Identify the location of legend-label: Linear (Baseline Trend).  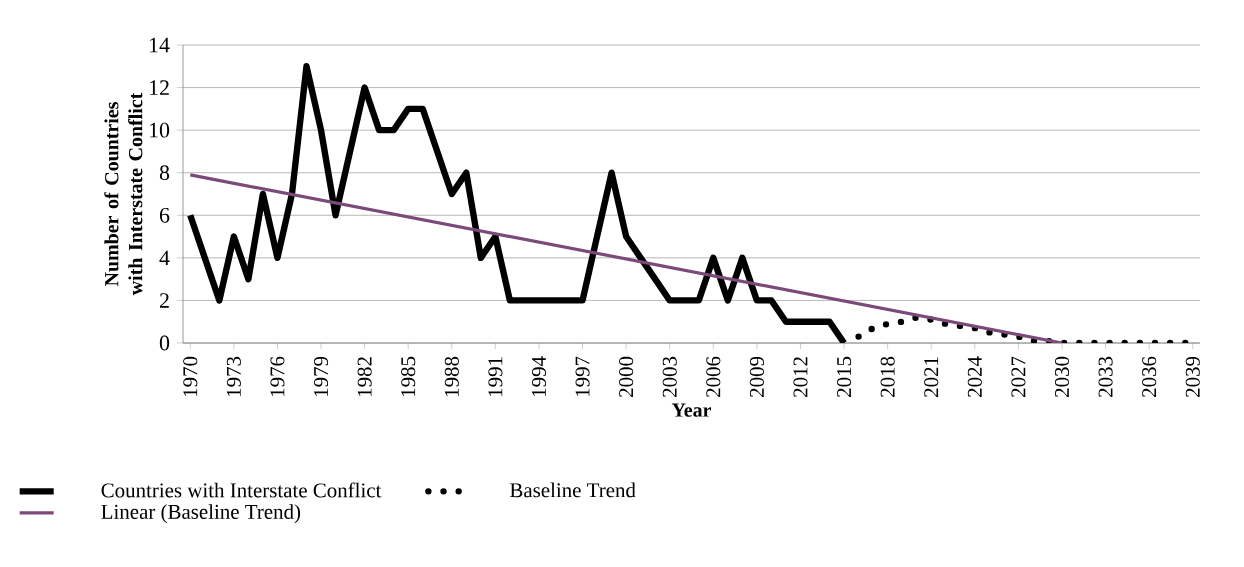
(201, 514).